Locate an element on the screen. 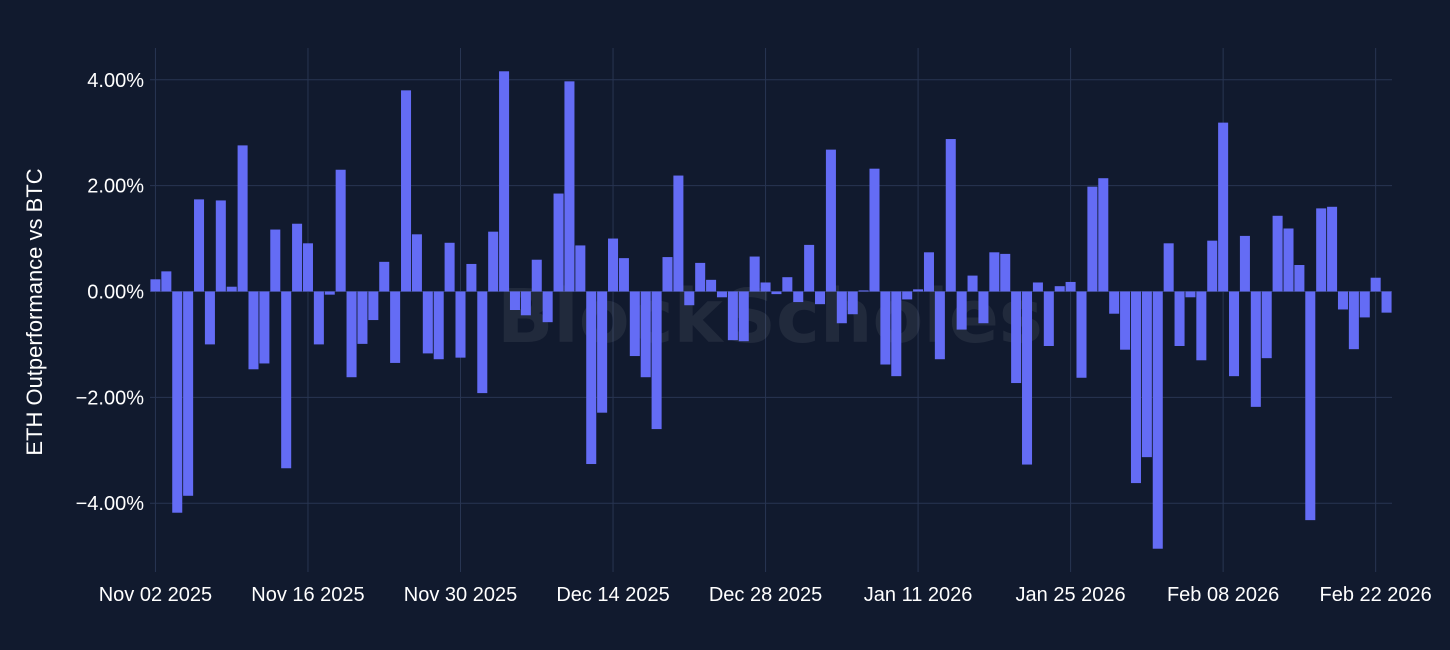 Image resolution: width=1450 pixels, height=650 pixels. x-tick-label: Dec 28 2025 is located at coordinates (765, 595).